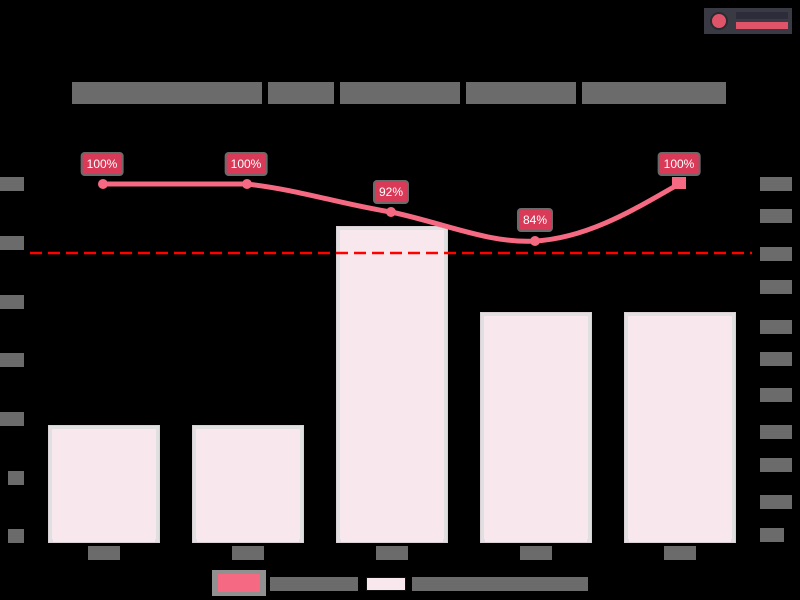  What do you see at coordinates (762, 15) in the screenshot?
I see `logo-text-top` at bounding box center [762, 15].